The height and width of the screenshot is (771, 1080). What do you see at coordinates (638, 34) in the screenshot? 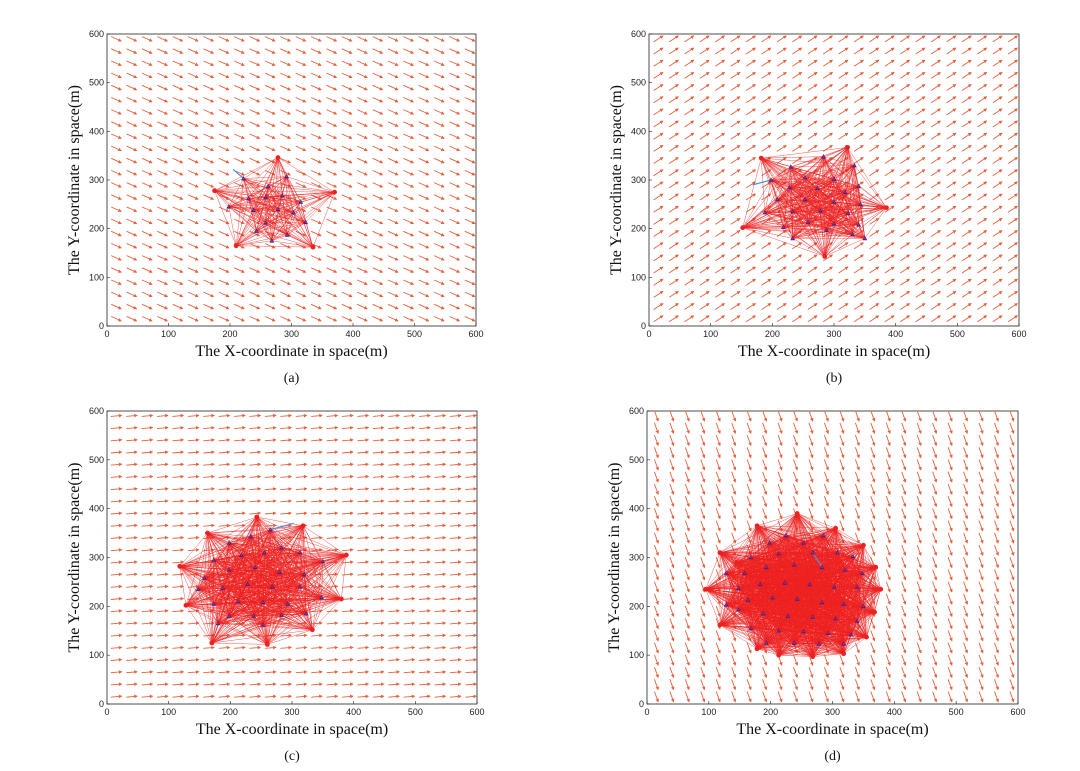
I see `y-tick-label: 600` at bounding box center [638, 34].